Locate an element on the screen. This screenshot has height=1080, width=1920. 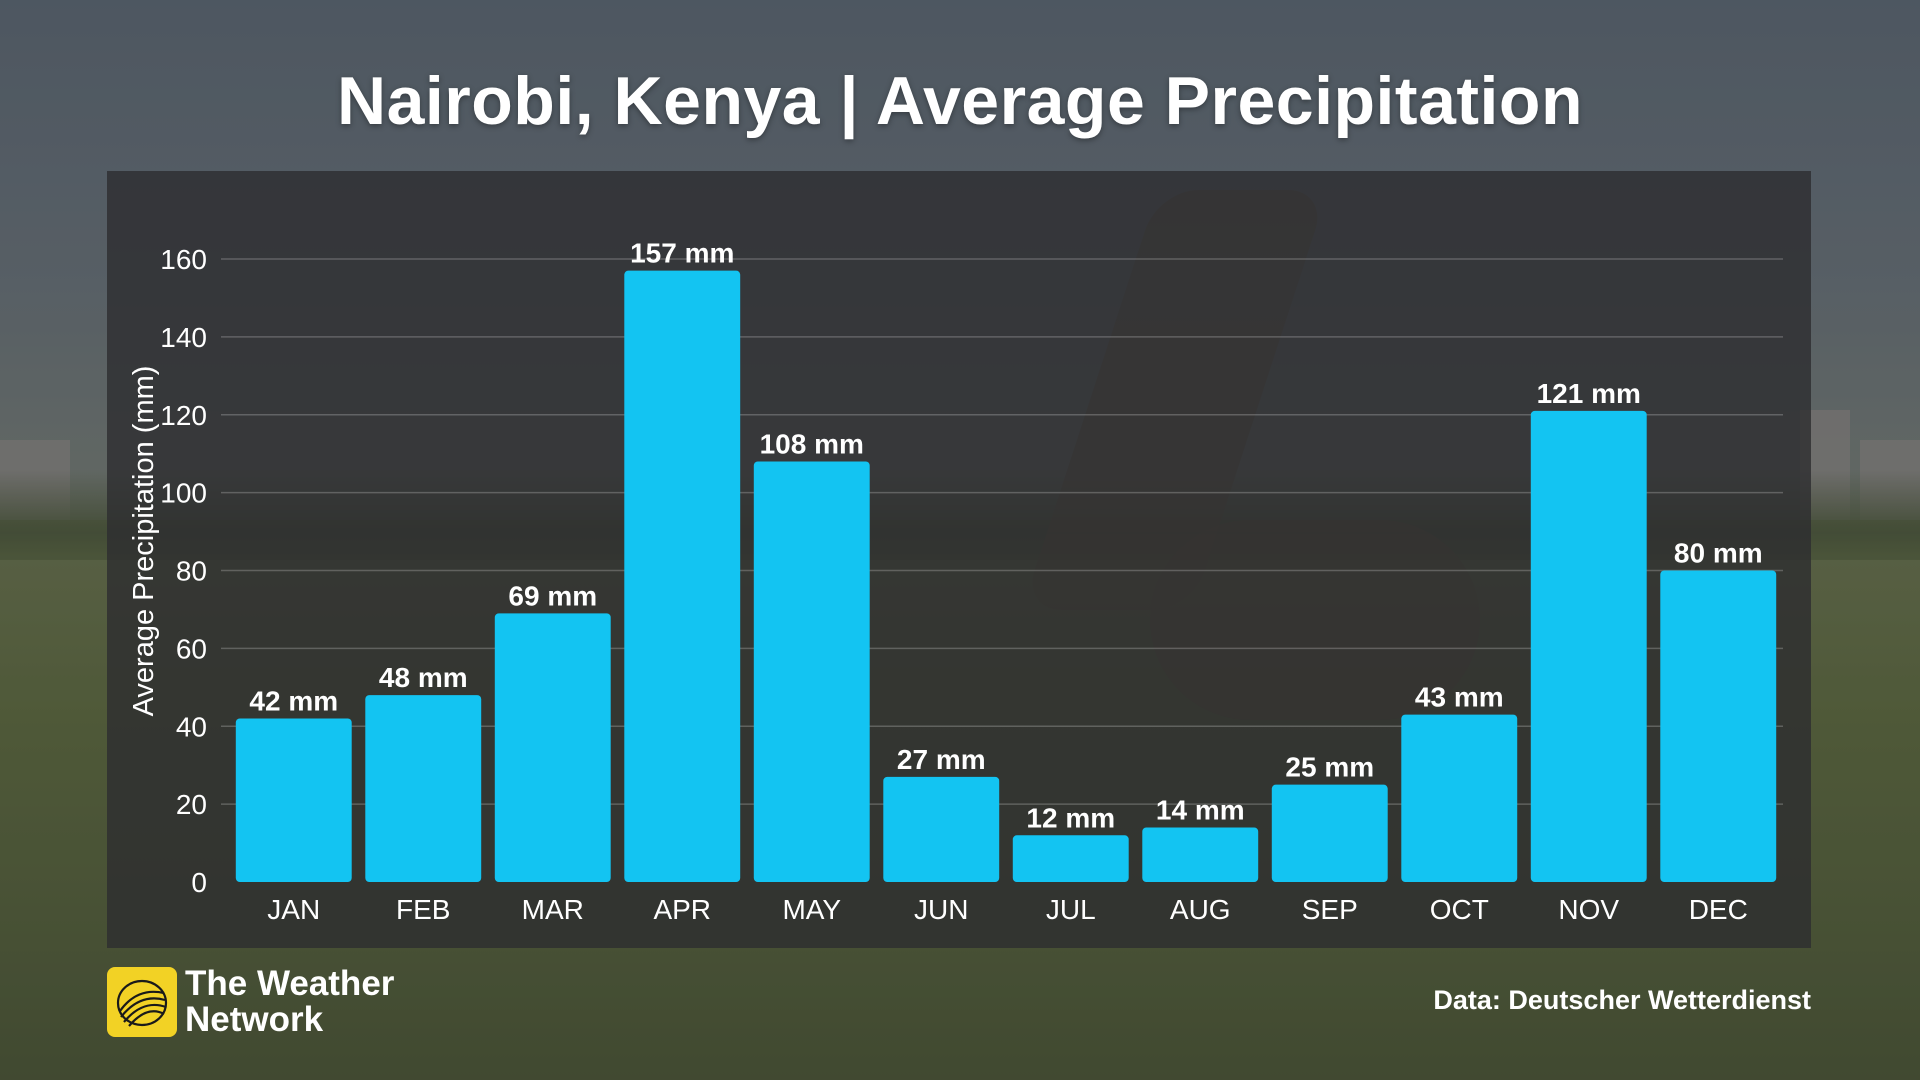
y-tick-label: 160 is located at coordinates (183, 259).